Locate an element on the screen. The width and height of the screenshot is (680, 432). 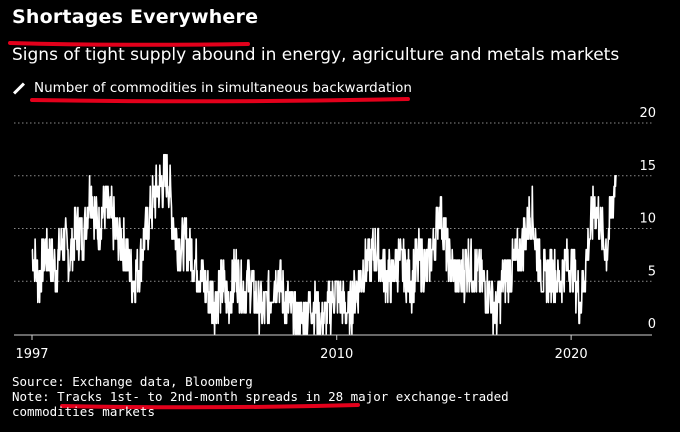
chart-title-text: Shortages Everywhere is located at coordinates (135, 17).